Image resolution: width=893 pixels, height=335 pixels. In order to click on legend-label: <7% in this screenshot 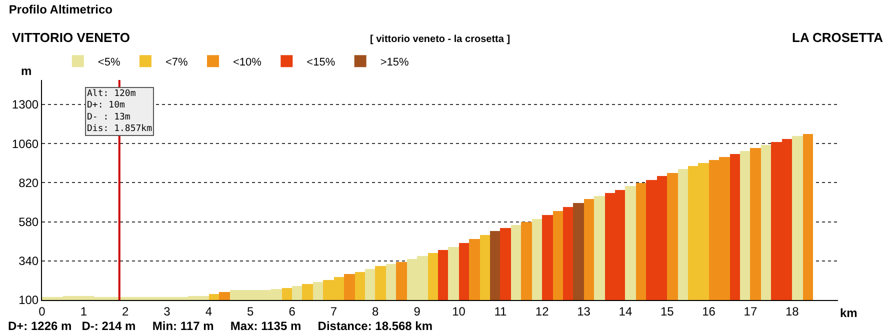, I will do `click(176, 62)`.